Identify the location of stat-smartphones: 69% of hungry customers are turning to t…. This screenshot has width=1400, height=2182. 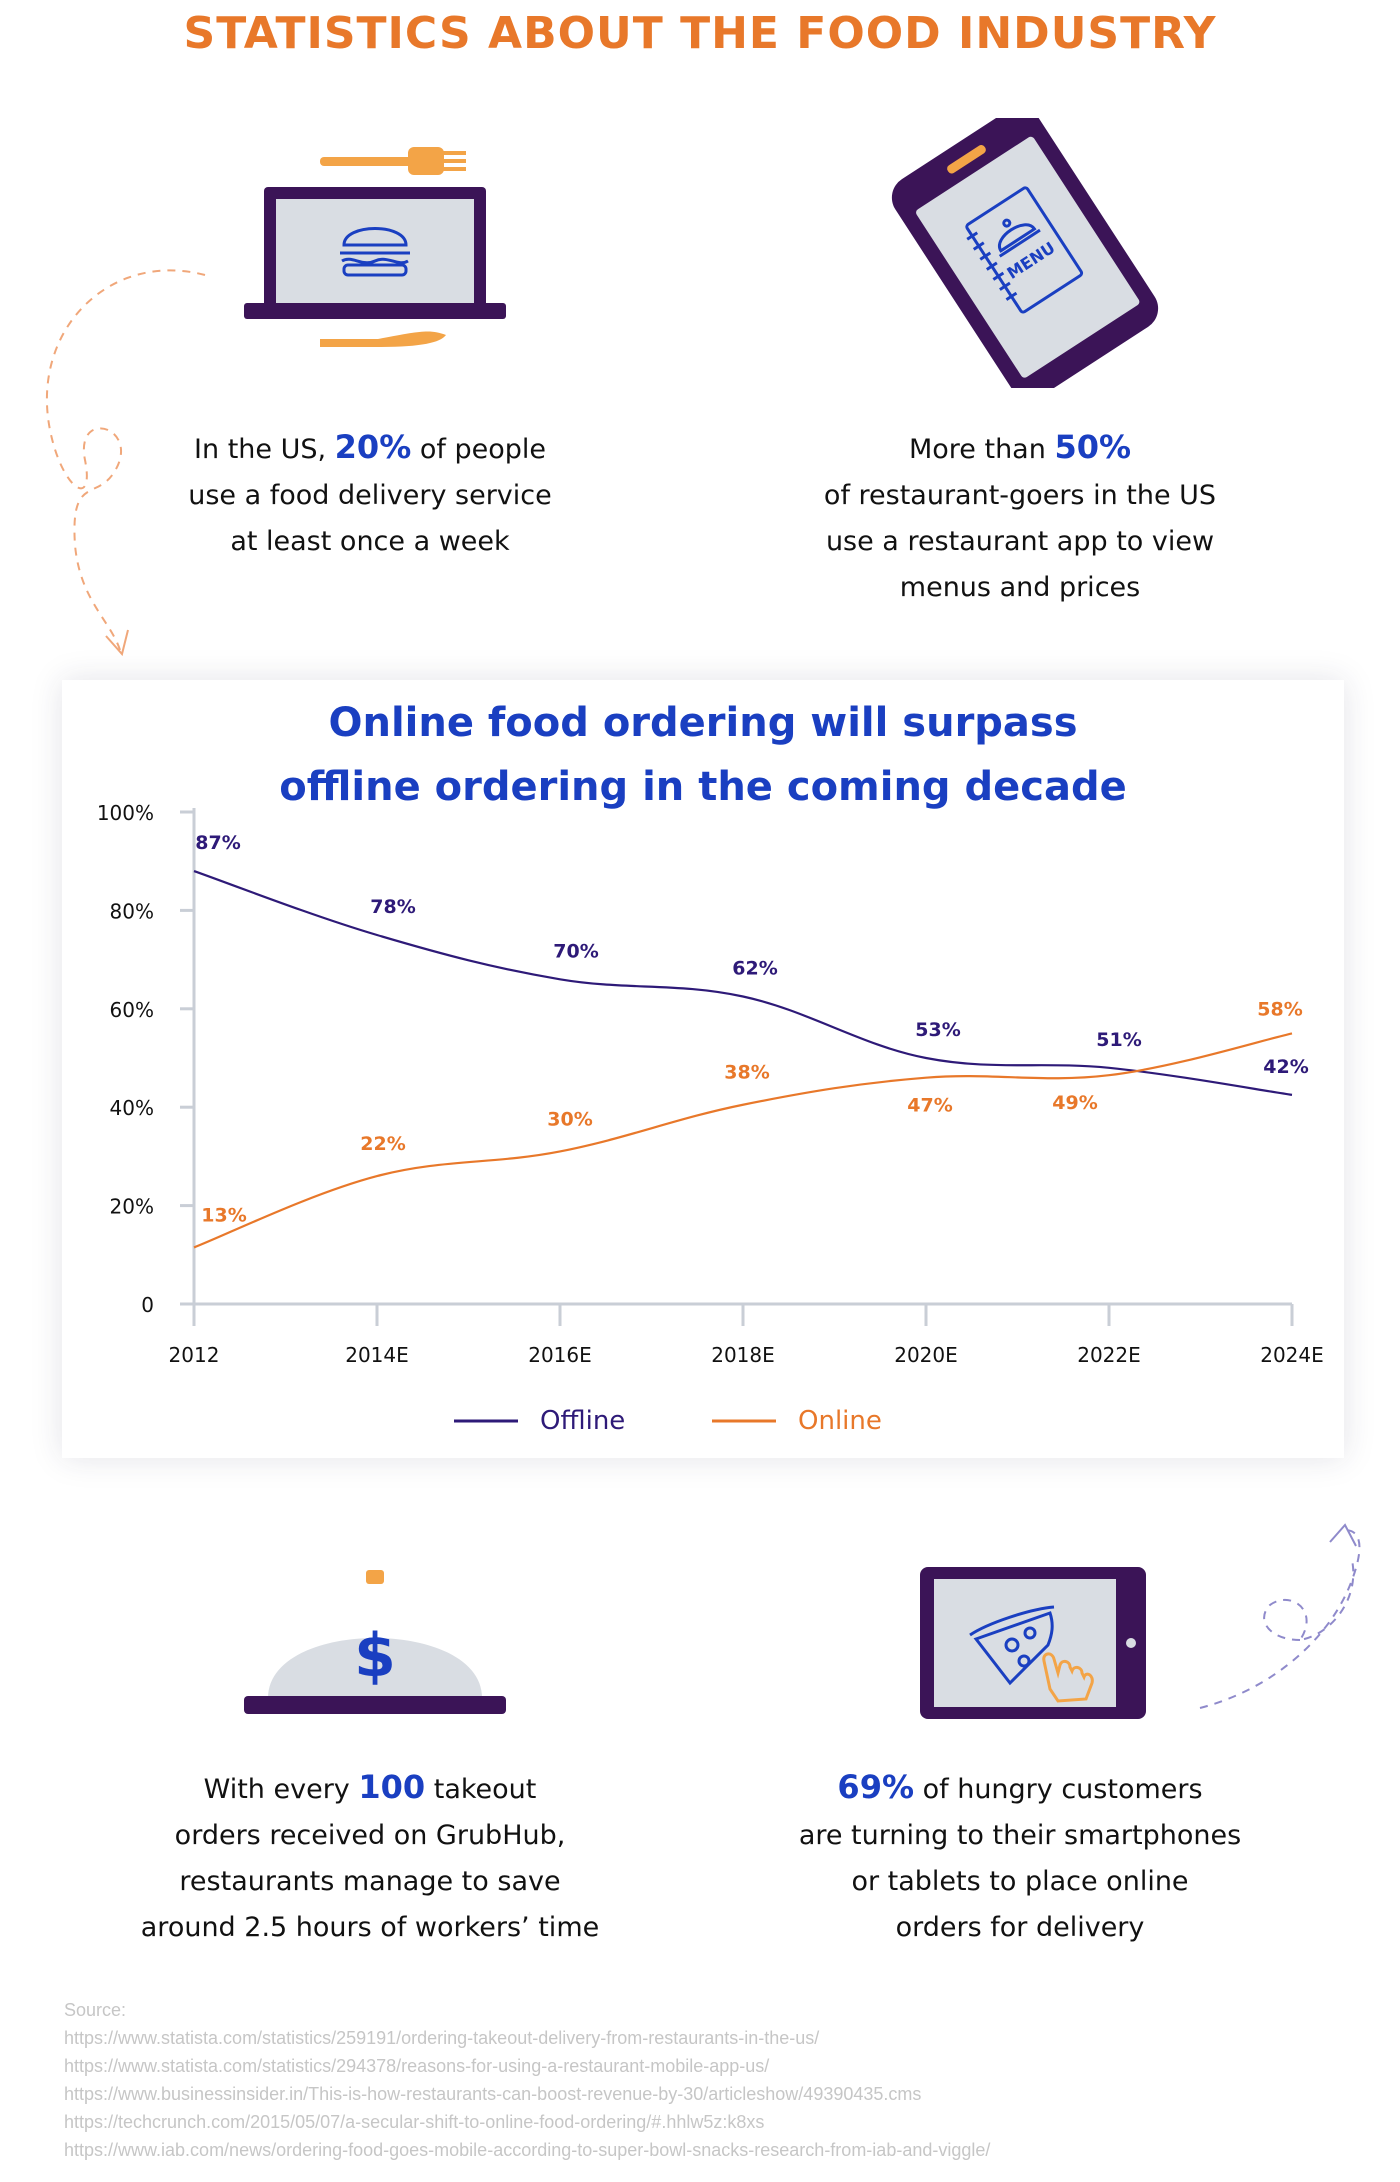
(1020, 1855).